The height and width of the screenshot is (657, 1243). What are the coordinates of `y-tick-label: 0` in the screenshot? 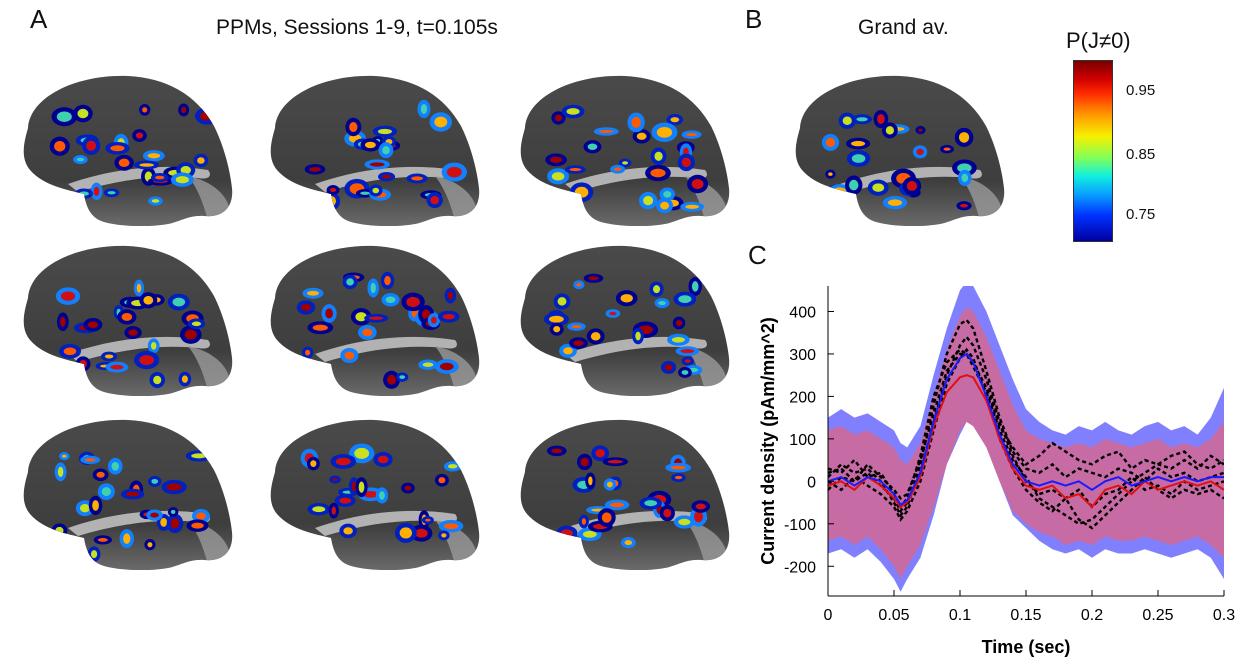 It's located at (811, 482).